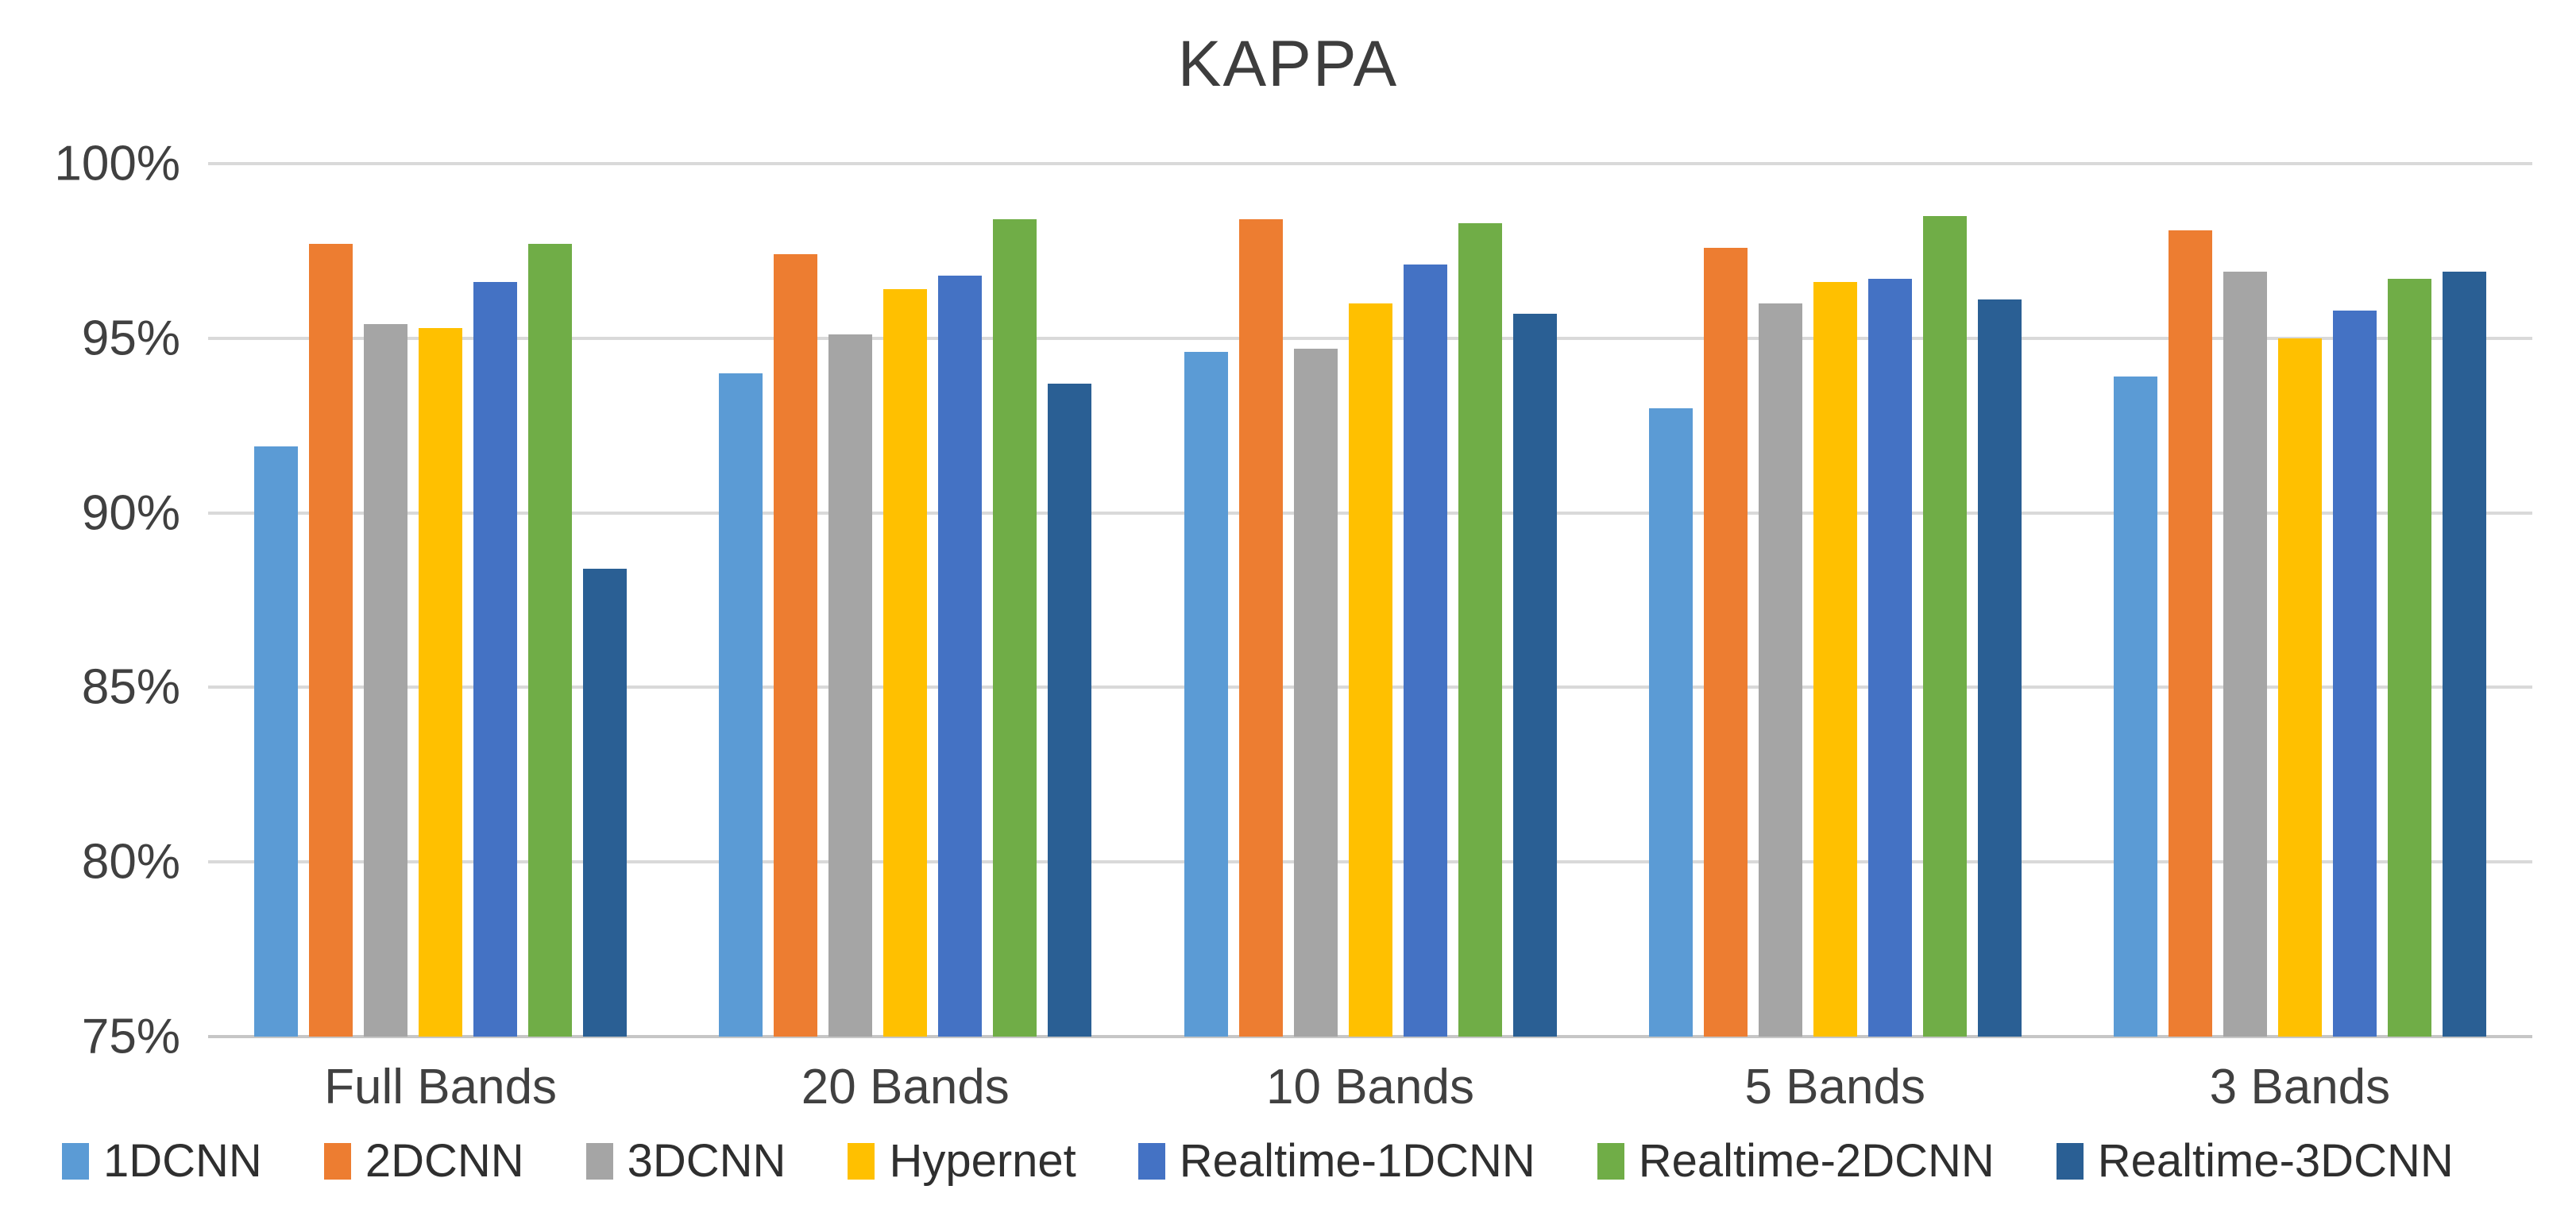 This screenshot has height=1232, width=2576. What do you see at coordinates (1725, 642) in the screenshot?
I see `bar-2dcnn-5-bands` at bounding box center [1725, 642].